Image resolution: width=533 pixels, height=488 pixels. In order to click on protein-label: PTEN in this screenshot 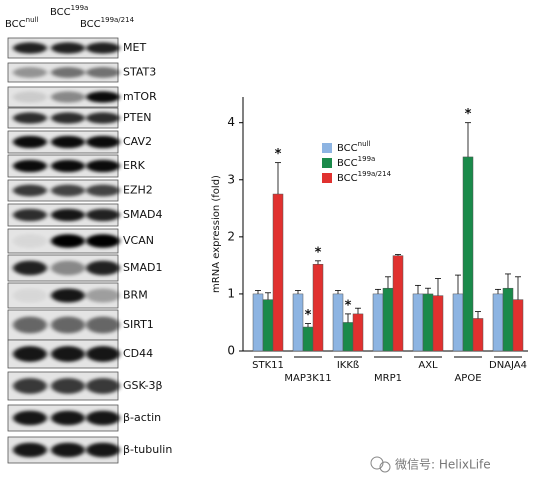, I will do `click(137, 117)`.